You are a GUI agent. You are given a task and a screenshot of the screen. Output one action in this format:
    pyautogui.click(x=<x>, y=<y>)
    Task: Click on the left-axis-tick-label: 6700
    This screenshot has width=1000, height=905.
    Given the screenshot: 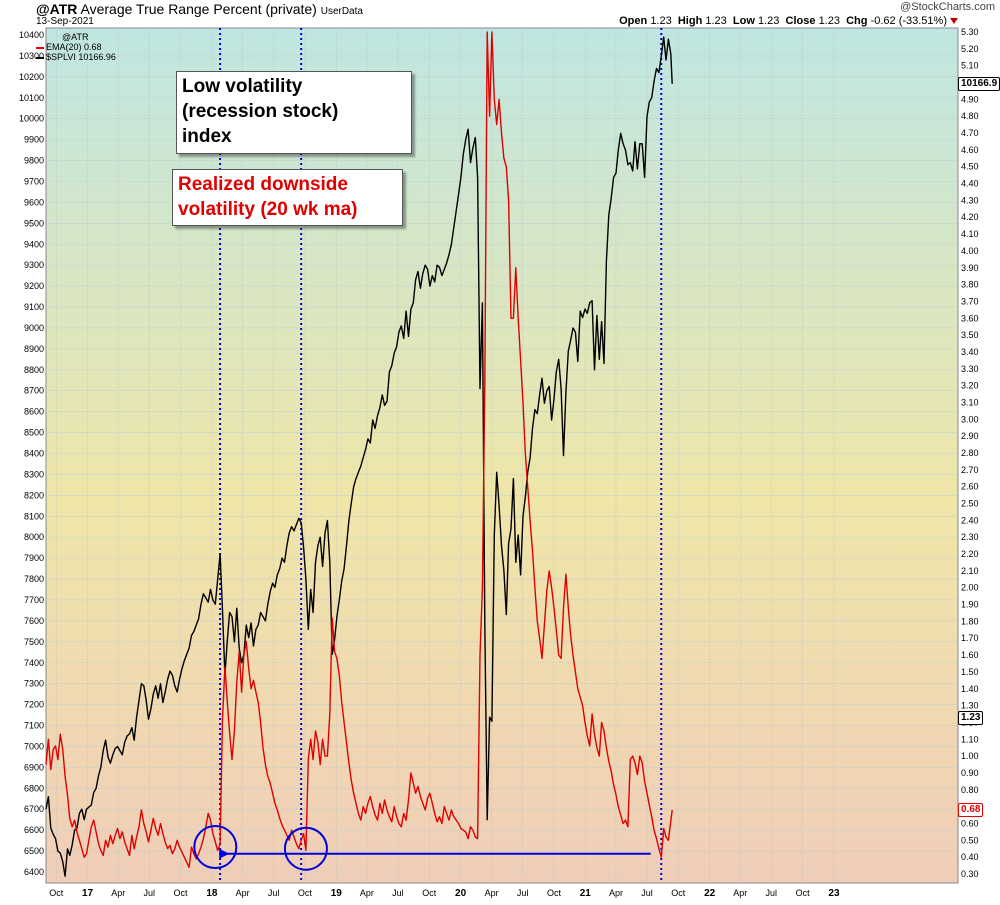 What is the action you would take?
    pyautogui.click(x=34, y=809)
    